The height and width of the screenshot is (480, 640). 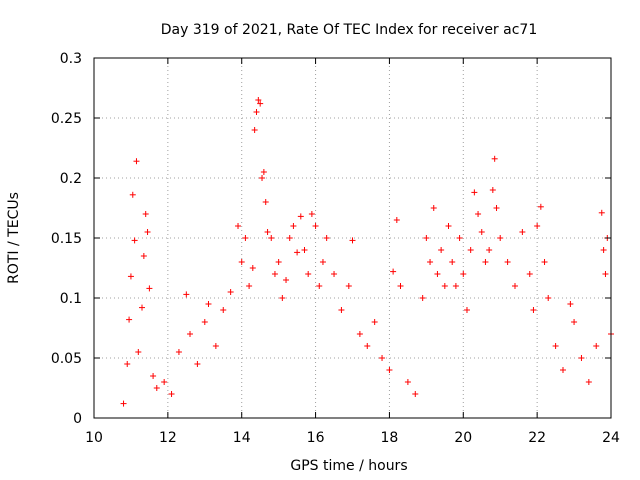 I want to click on x-tick-label: 10, so click(x=94, y=438).